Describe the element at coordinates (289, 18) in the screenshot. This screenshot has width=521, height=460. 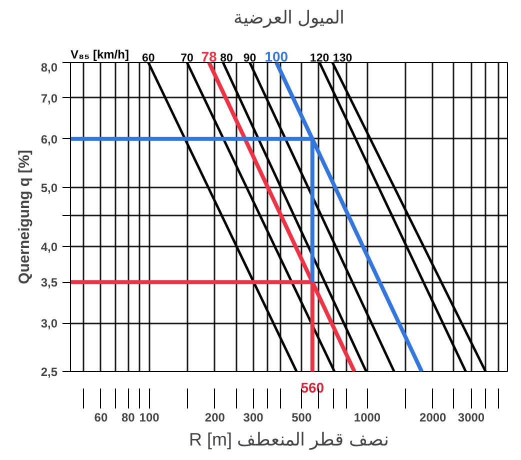
I see `chart-title: الميول العرضية` at that location.